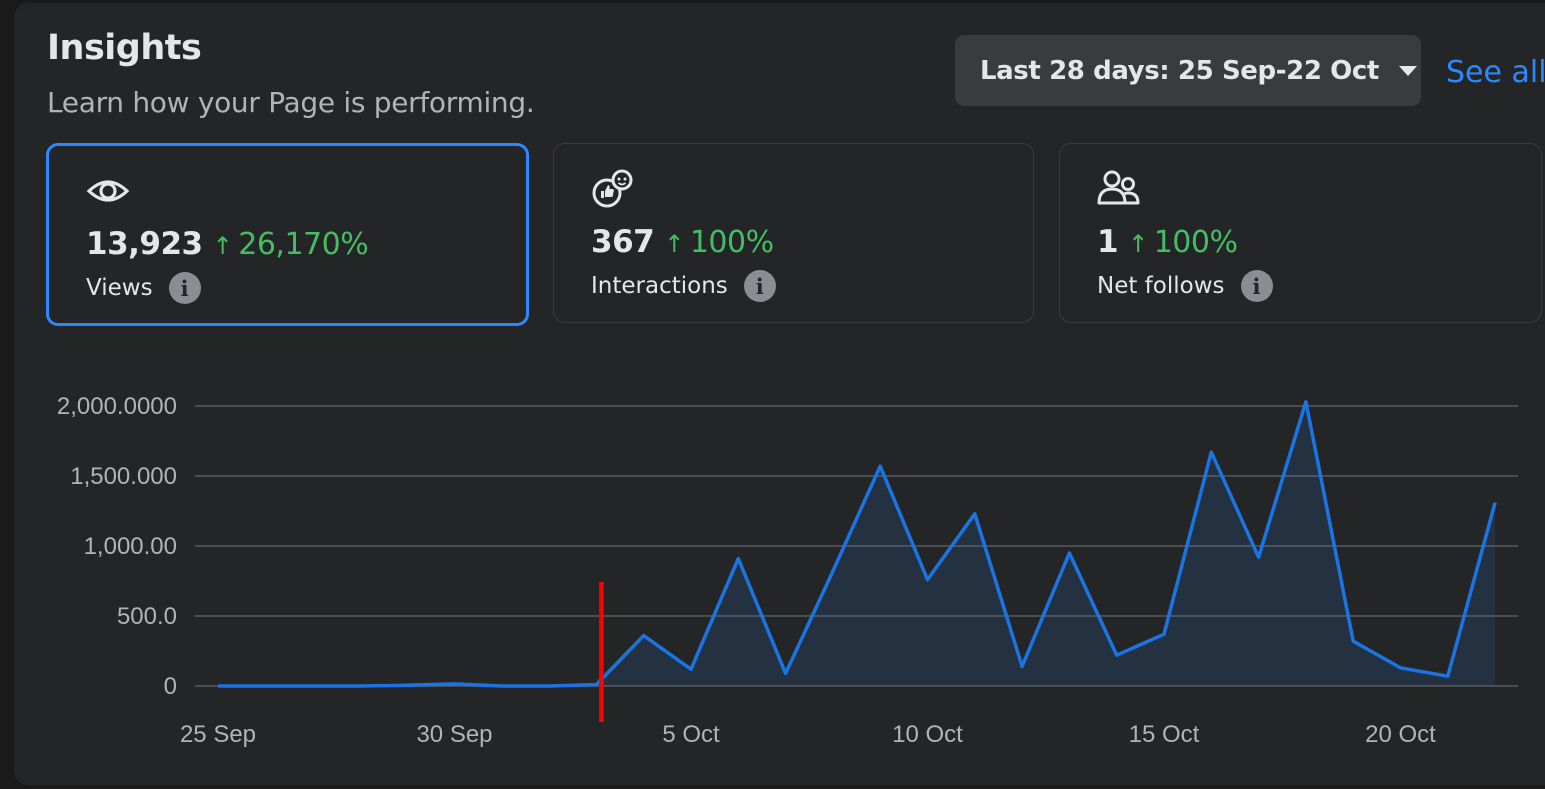 The image size is (1545, 789). I want to click on people-icon, so click(1118, 187).